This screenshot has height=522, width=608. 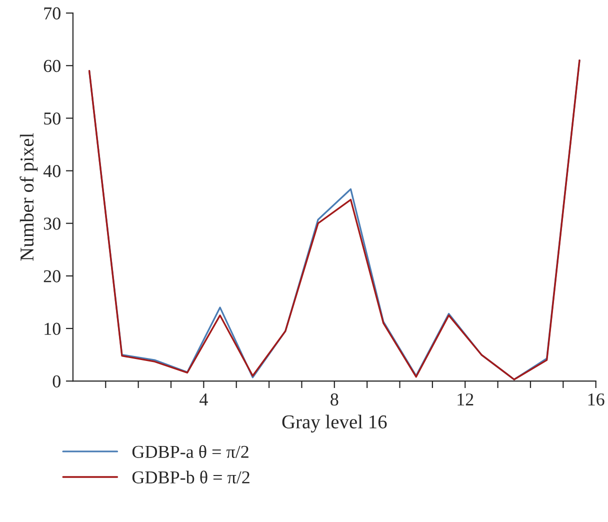 I want to click on y-tick-label: 10, so click(x=52, y=328).